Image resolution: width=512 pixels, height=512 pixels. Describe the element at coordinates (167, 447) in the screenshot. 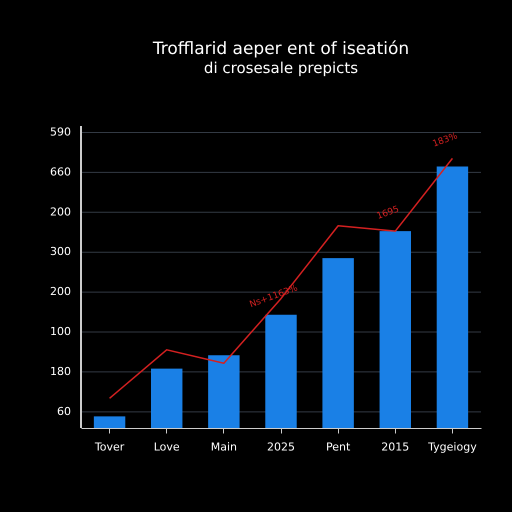

I see `x-tick-label: Love` at that location.